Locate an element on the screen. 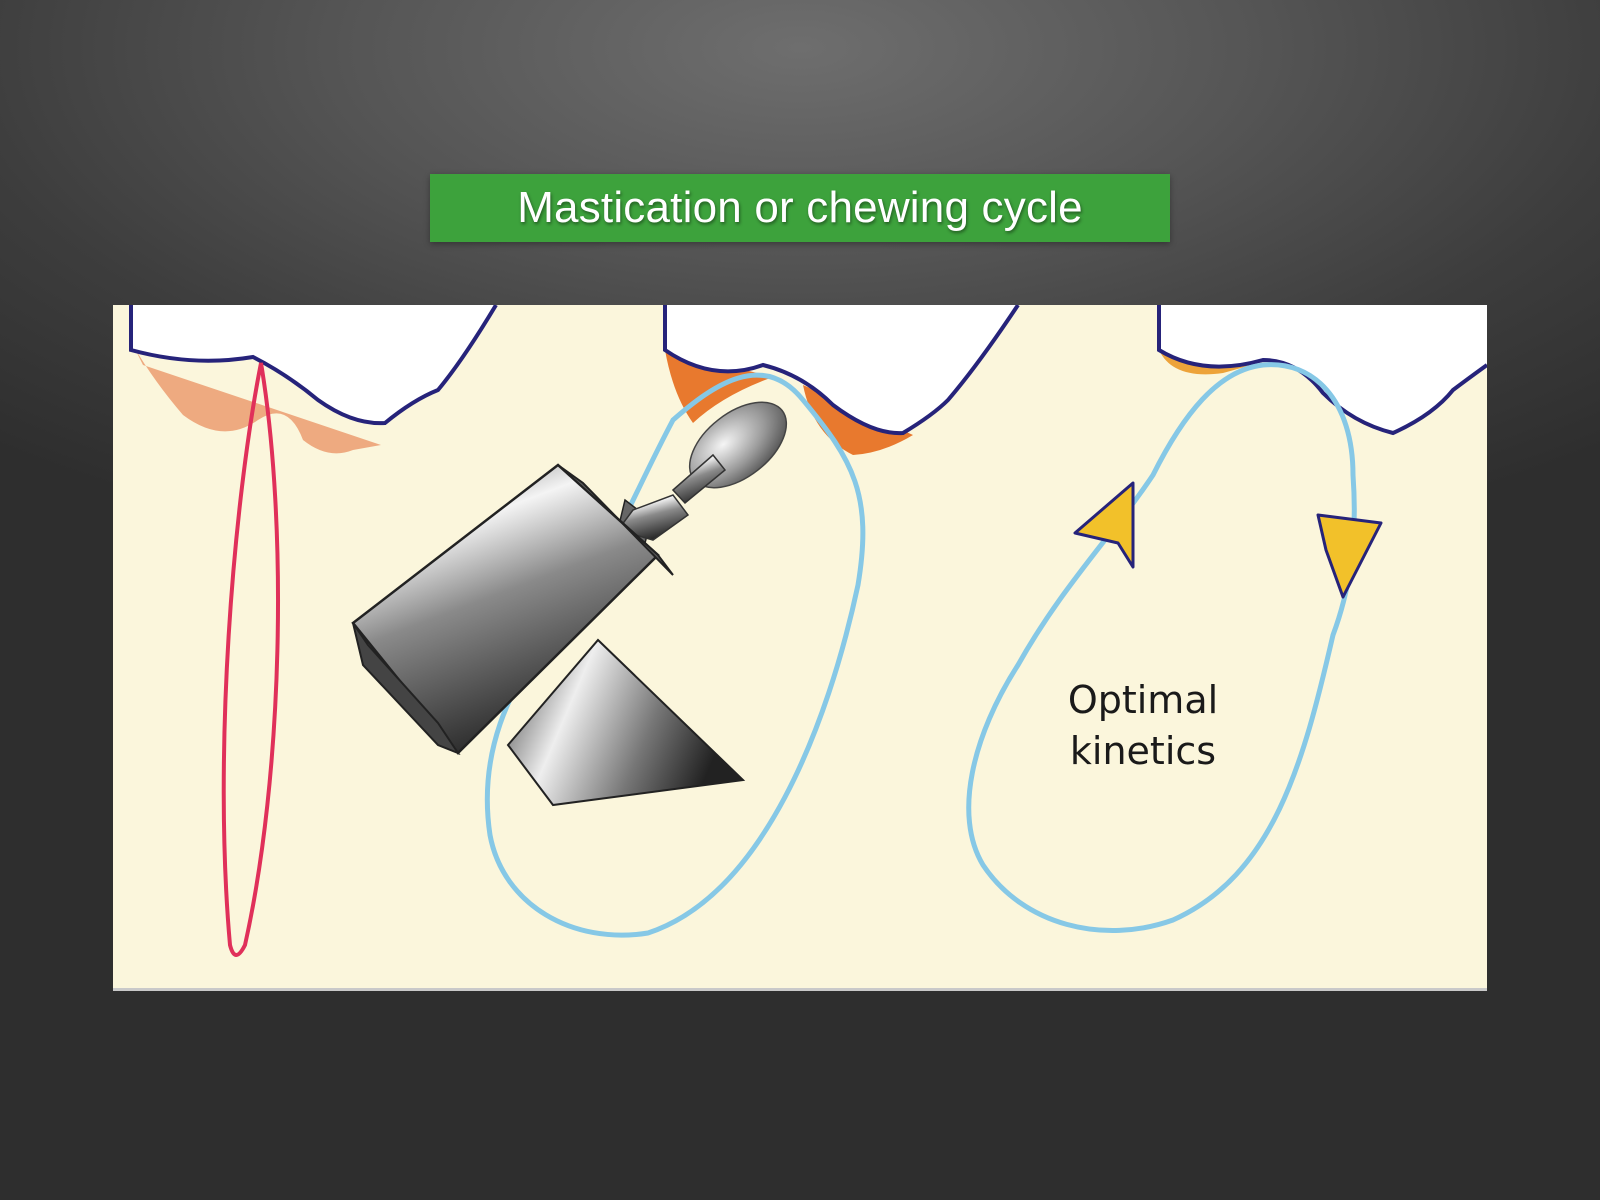 This screenshot has height=1200, width=1600. caption-line-2: kinetics is located at coordinates (1143, 751).